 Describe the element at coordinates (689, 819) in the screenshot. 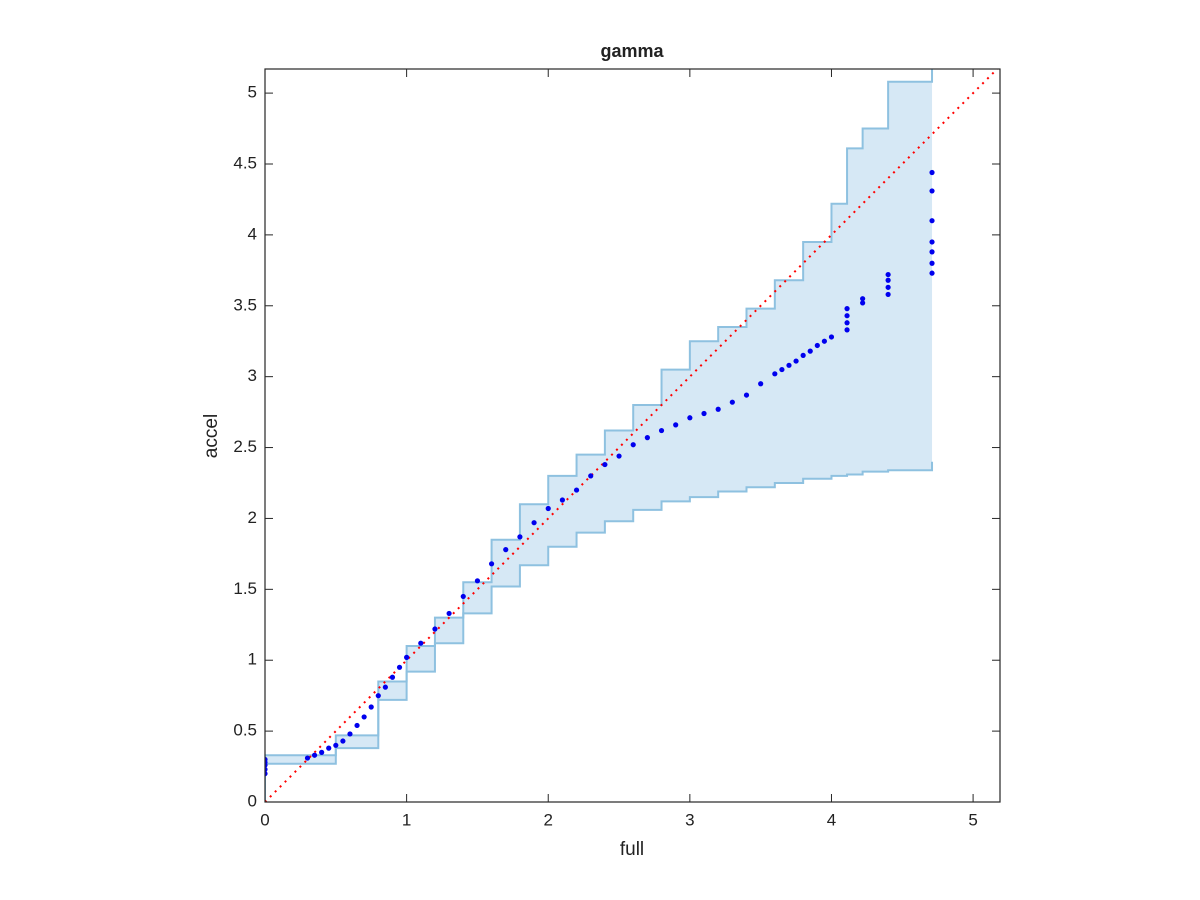

I see `x-tick-label: 3` at that location.